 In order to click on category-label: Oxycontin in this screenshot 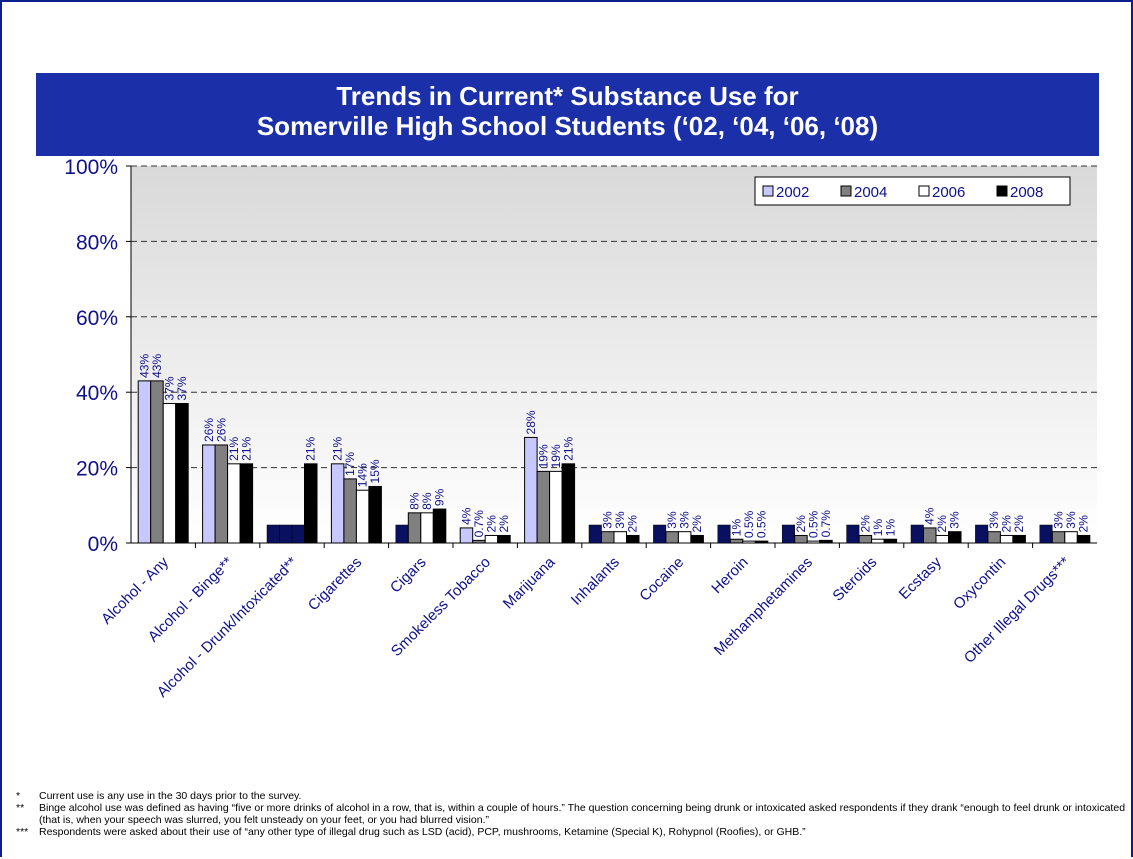, I will do `click(979, 583)`.